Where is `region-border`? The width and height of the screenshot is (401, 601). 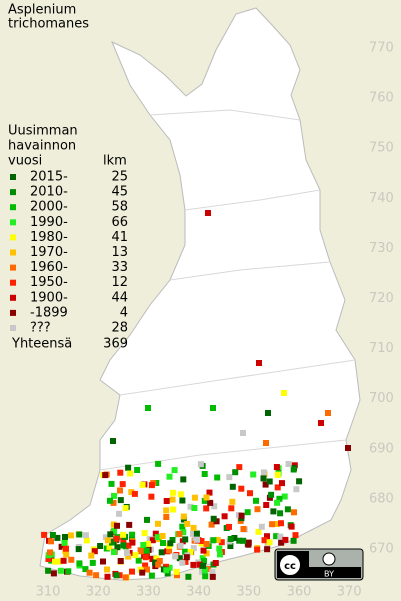 region-border is located at coordinates (237, 377).